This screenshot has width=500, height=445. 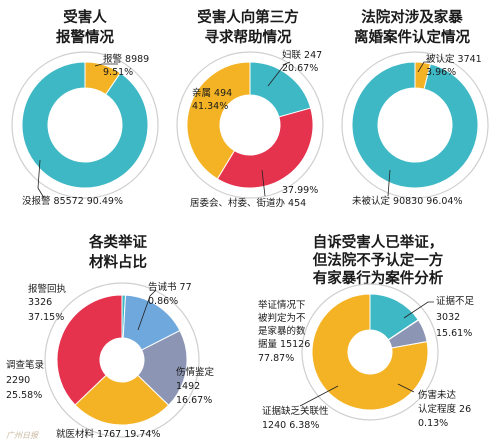 I want to click on chart4-pct-warning: 0.86%, so click(x=163, y=301).